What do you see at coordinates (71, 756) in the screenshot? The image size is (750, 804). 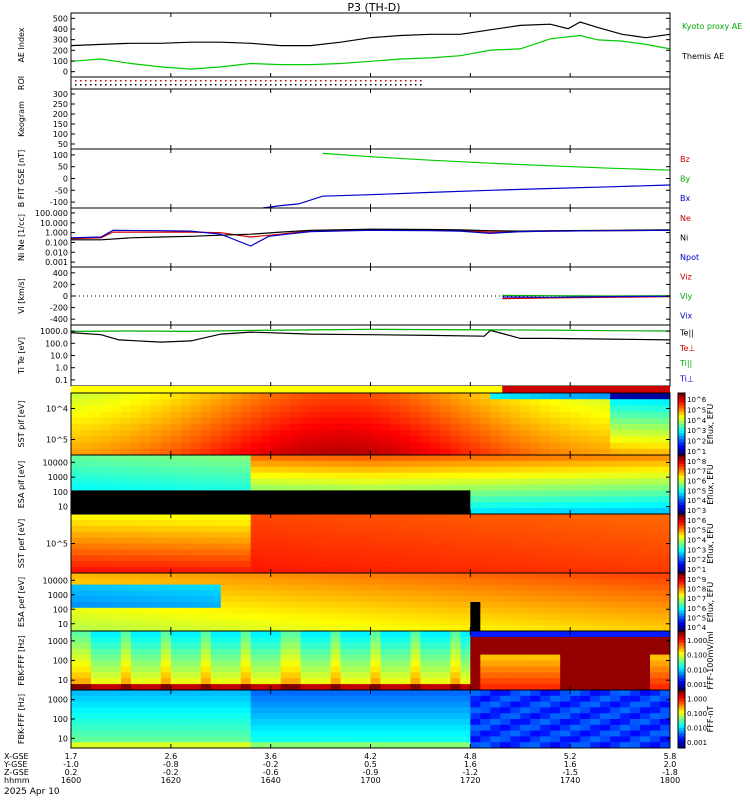 I see `footer-value: 1.7` at bounding box center [71, 756].